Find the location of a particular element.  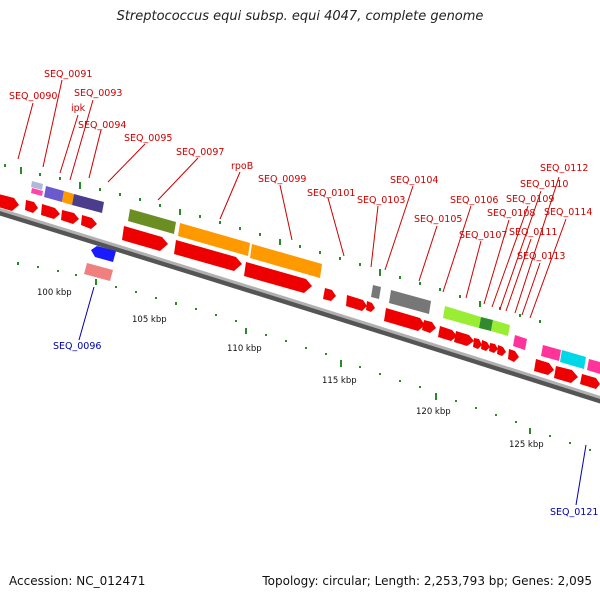

gene-label: SEQ_0107 is located at coordinates (483, 235).